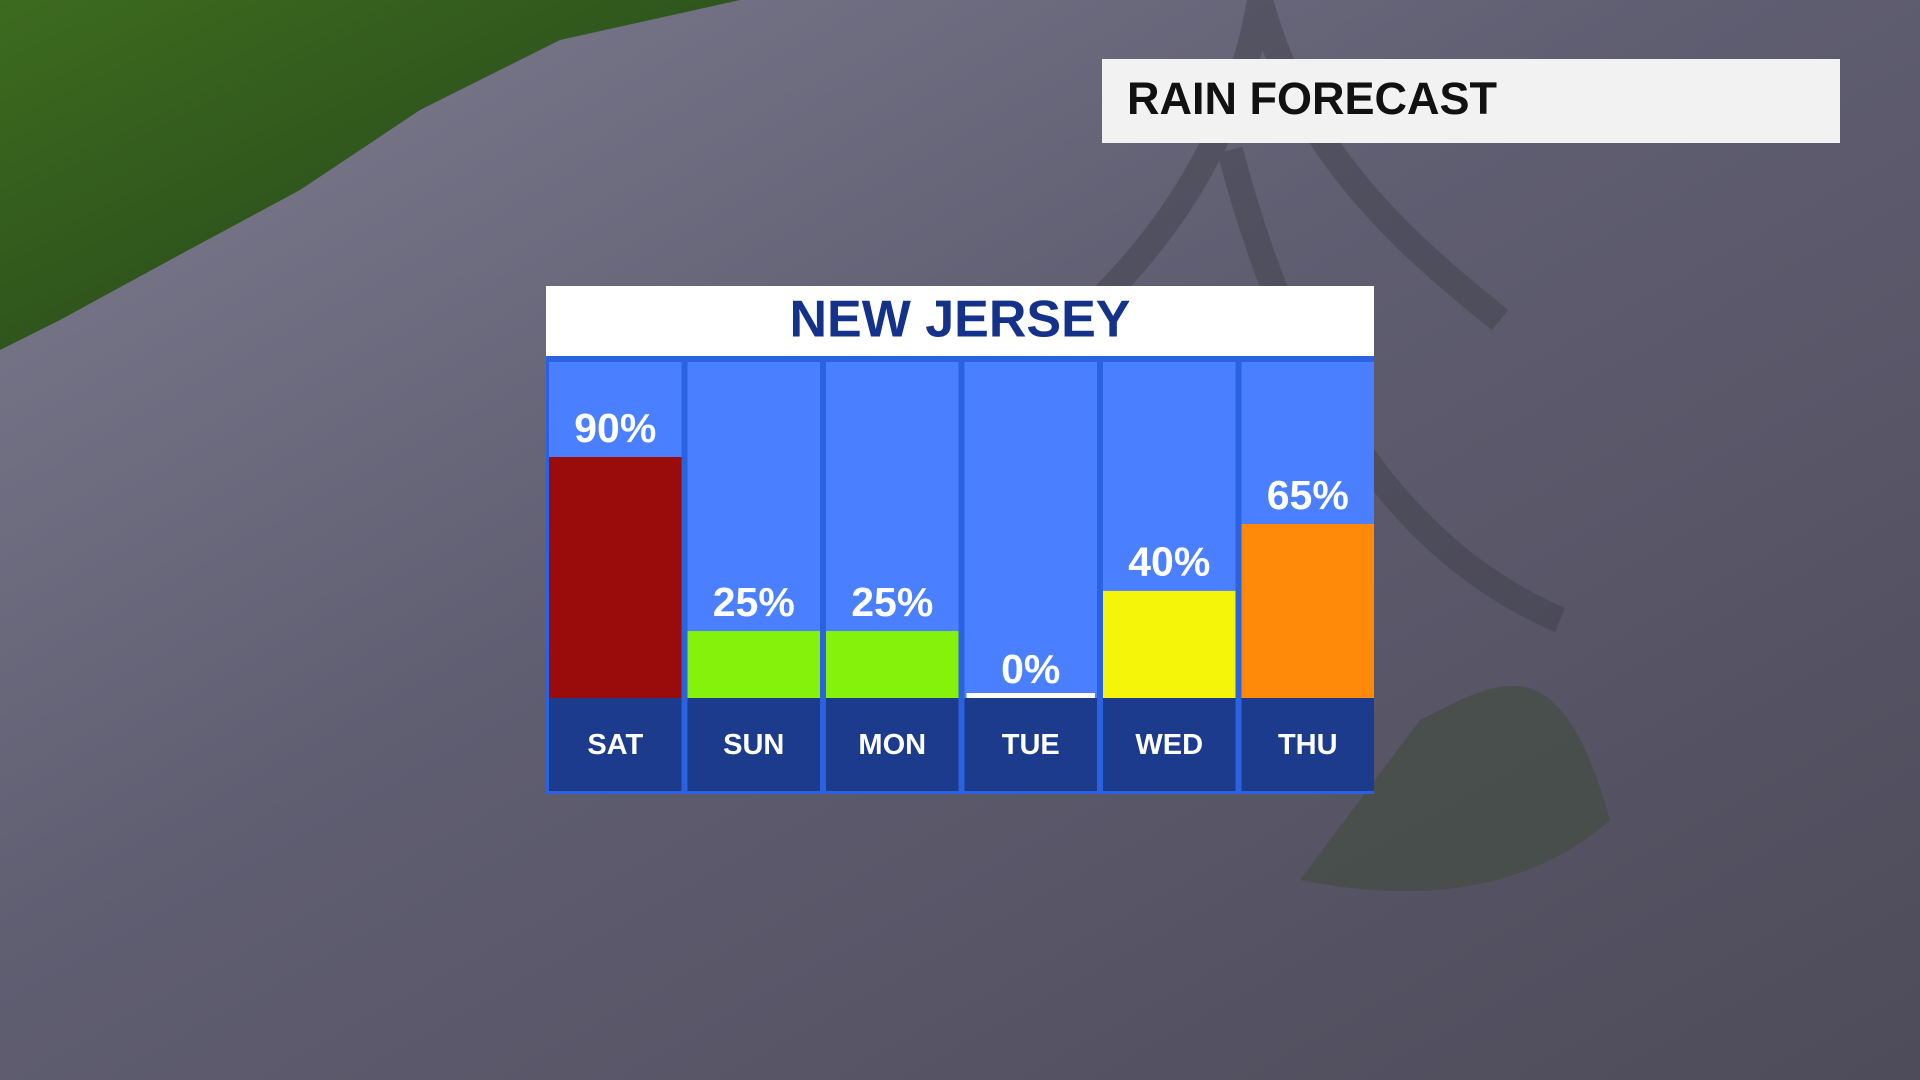 This screenshot has width=1920, height=1080. Describe the element at coordinates (1169, 562) in the screenshot. I see `value-label: 40%` at that location.